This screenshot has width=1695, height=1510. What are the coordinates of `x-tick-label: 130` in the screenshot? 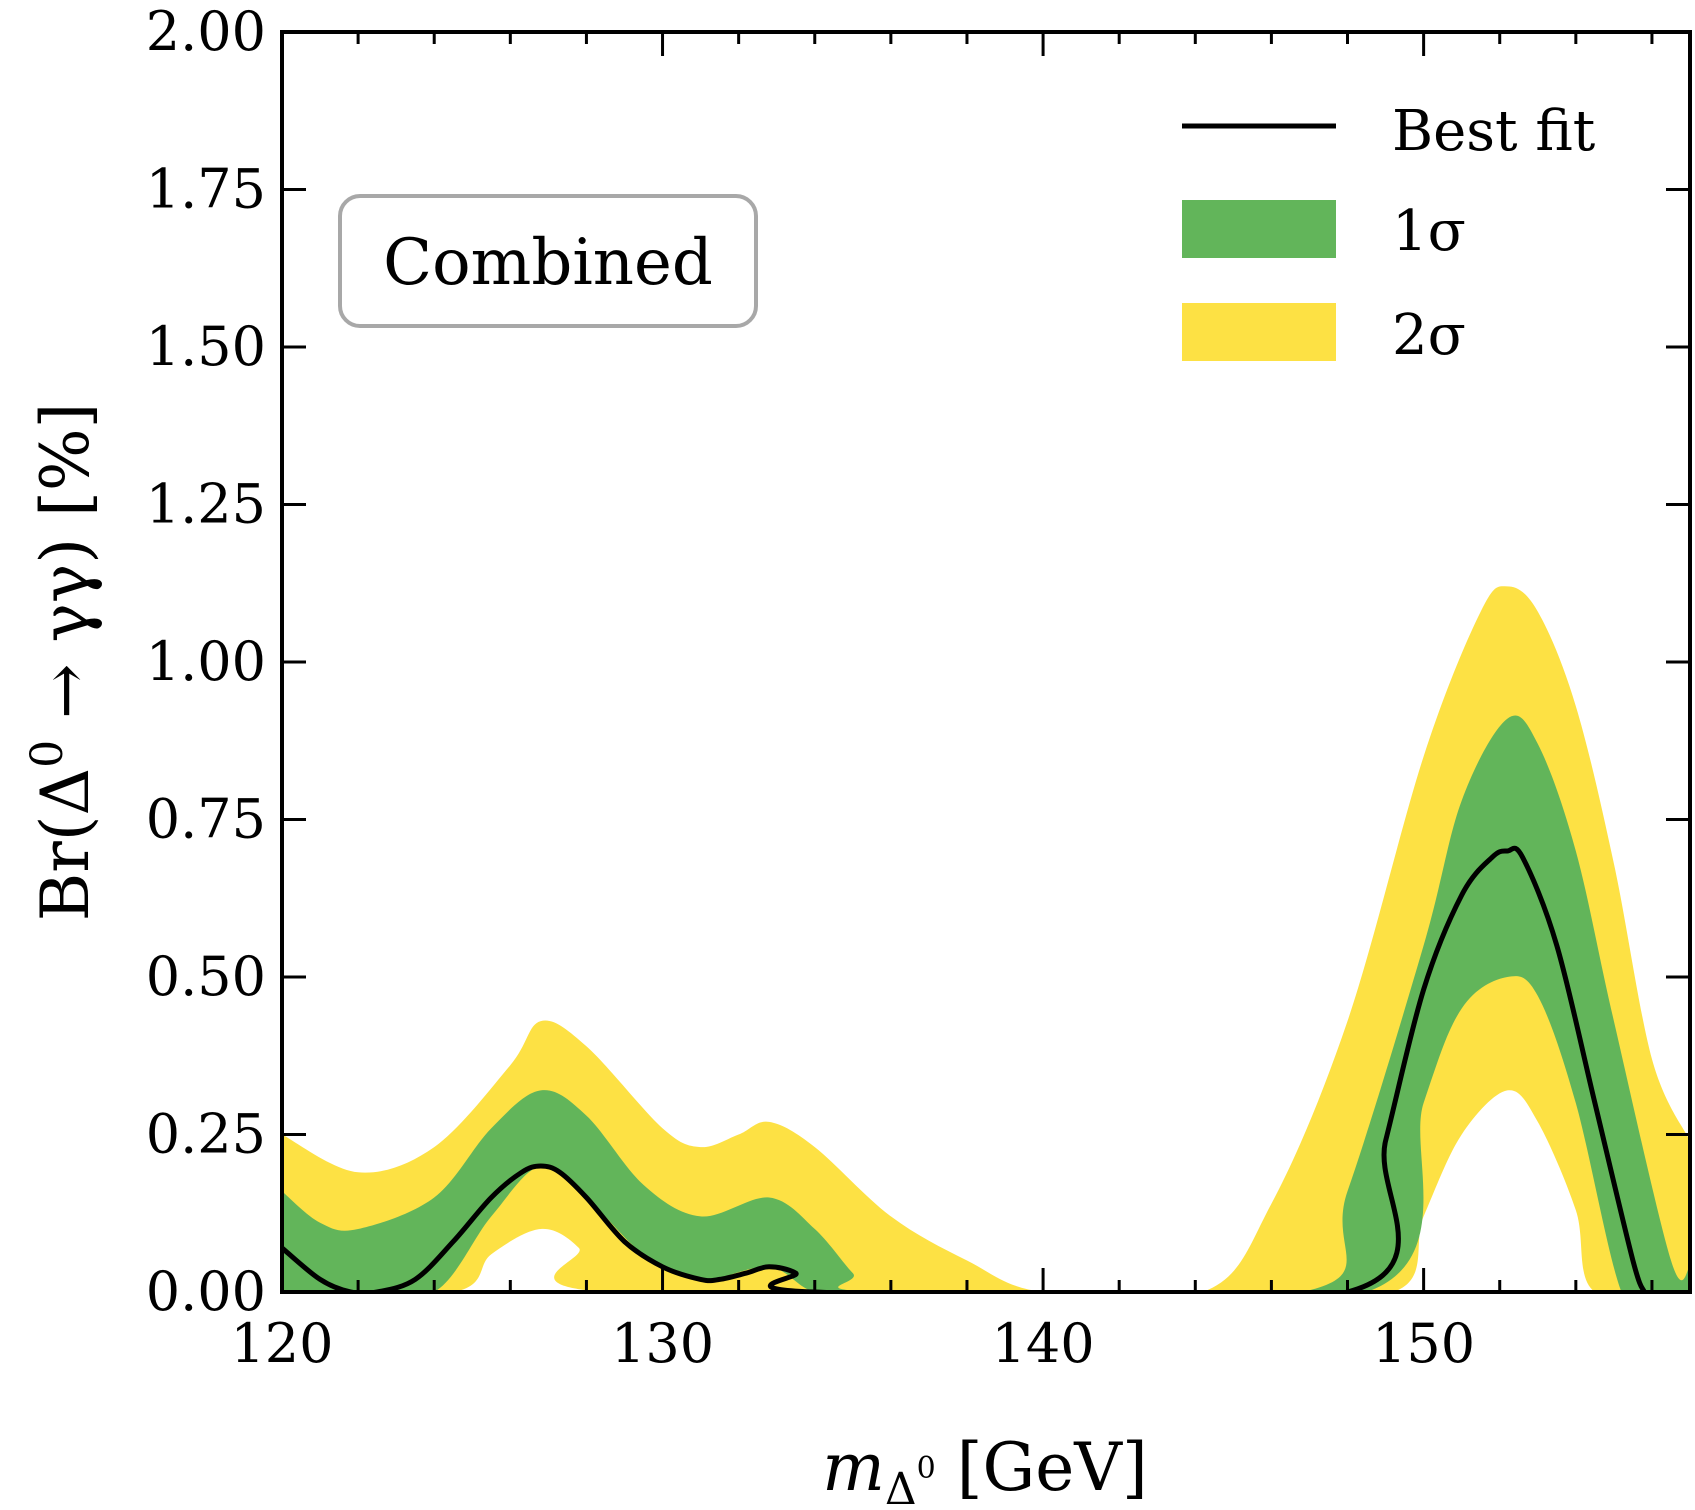 It's located at (662, 1343).